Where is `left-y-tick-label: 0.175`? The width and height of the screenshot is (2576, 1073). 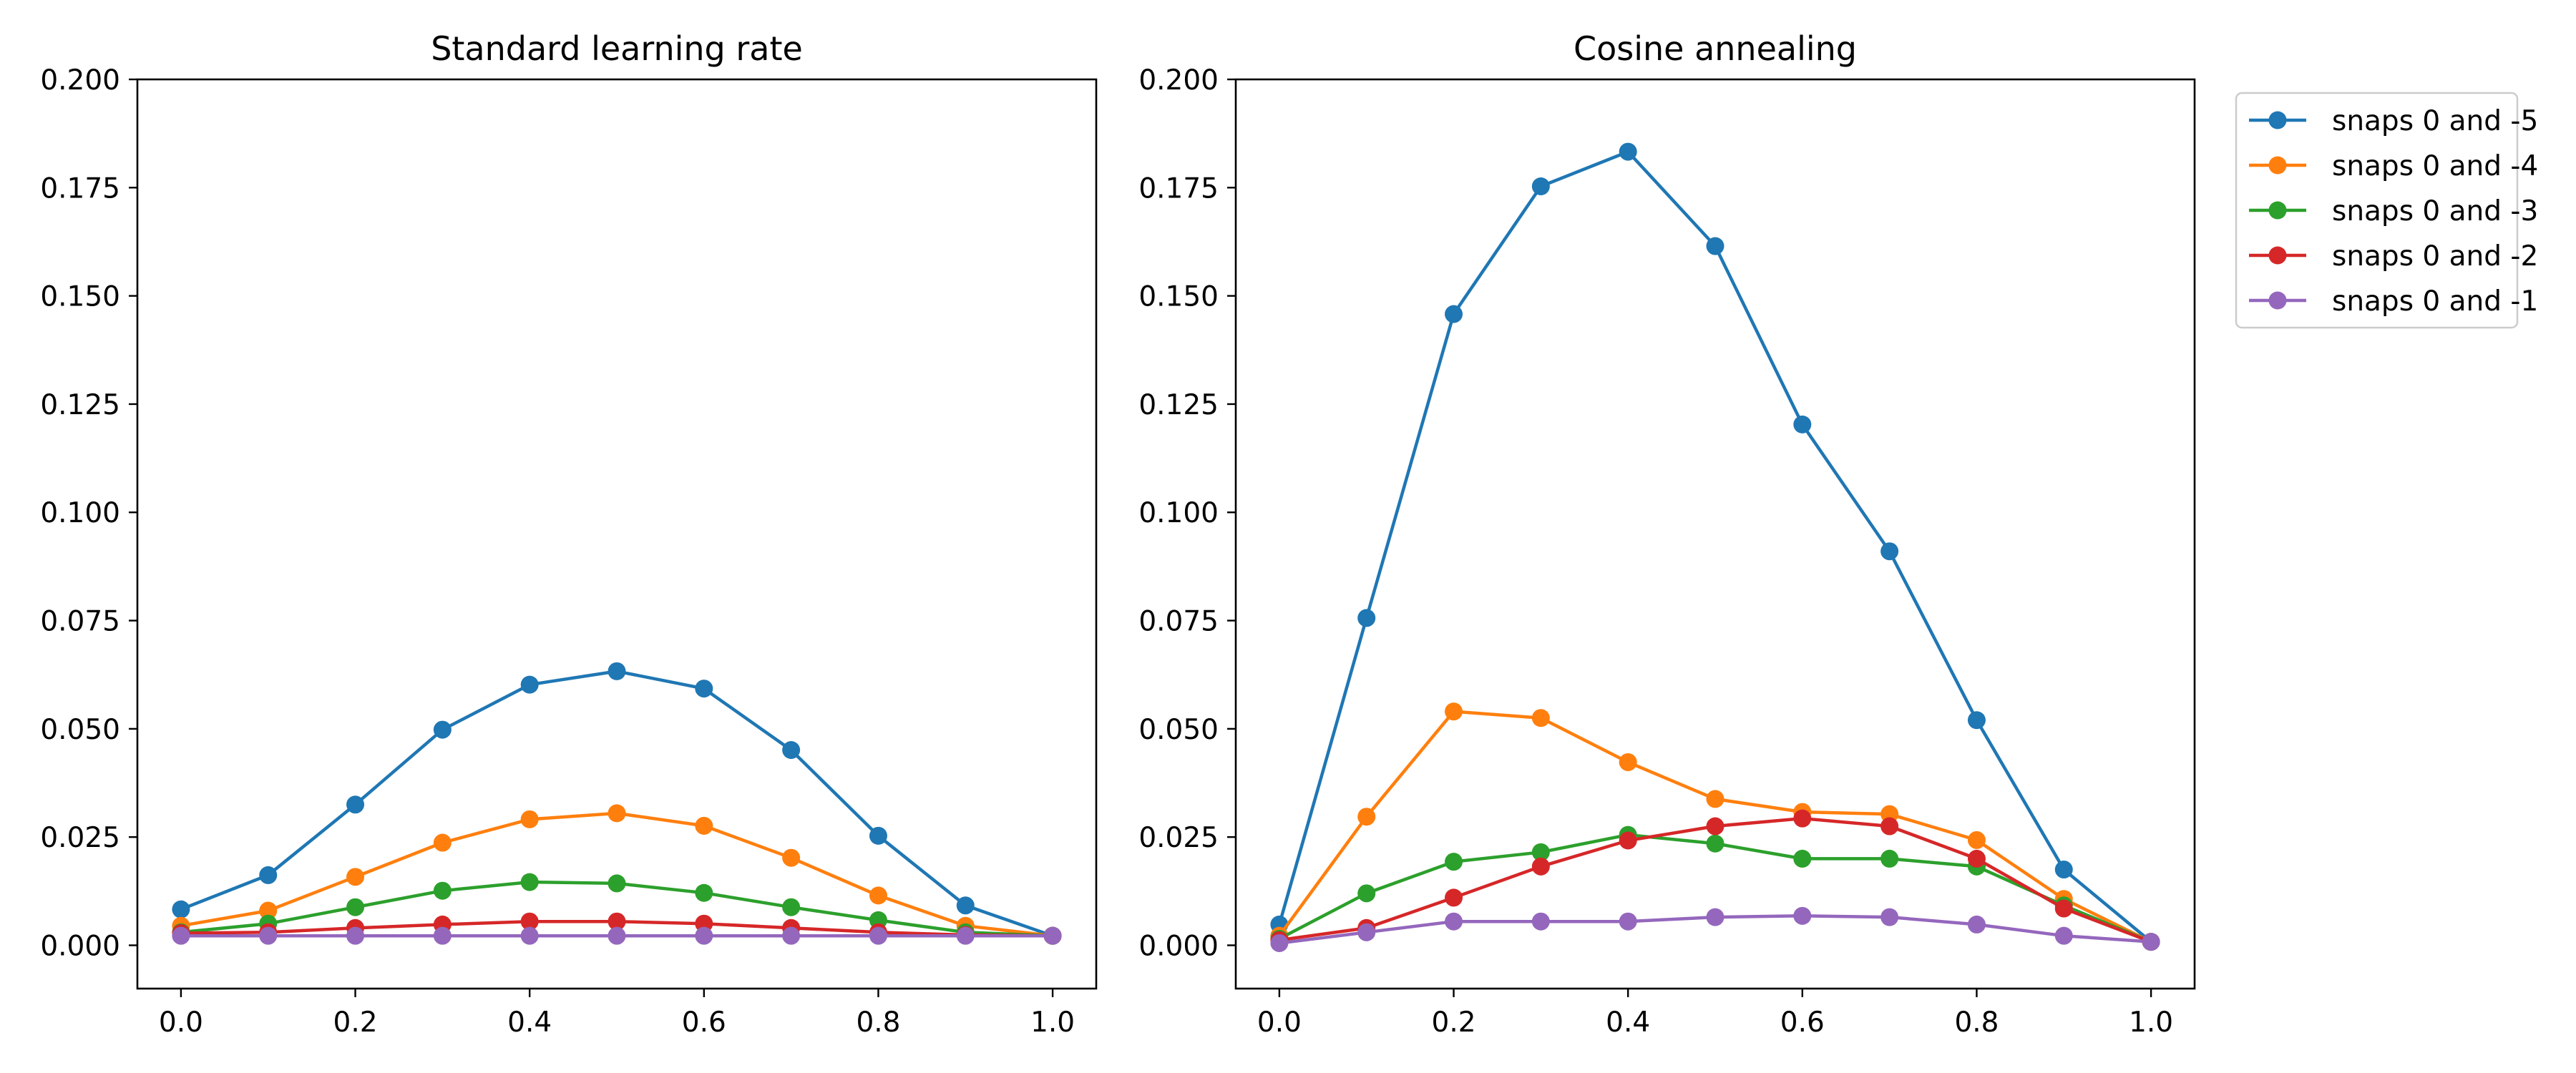 left-y-tick-label: 0.175 is located at coordinates (80, 188).